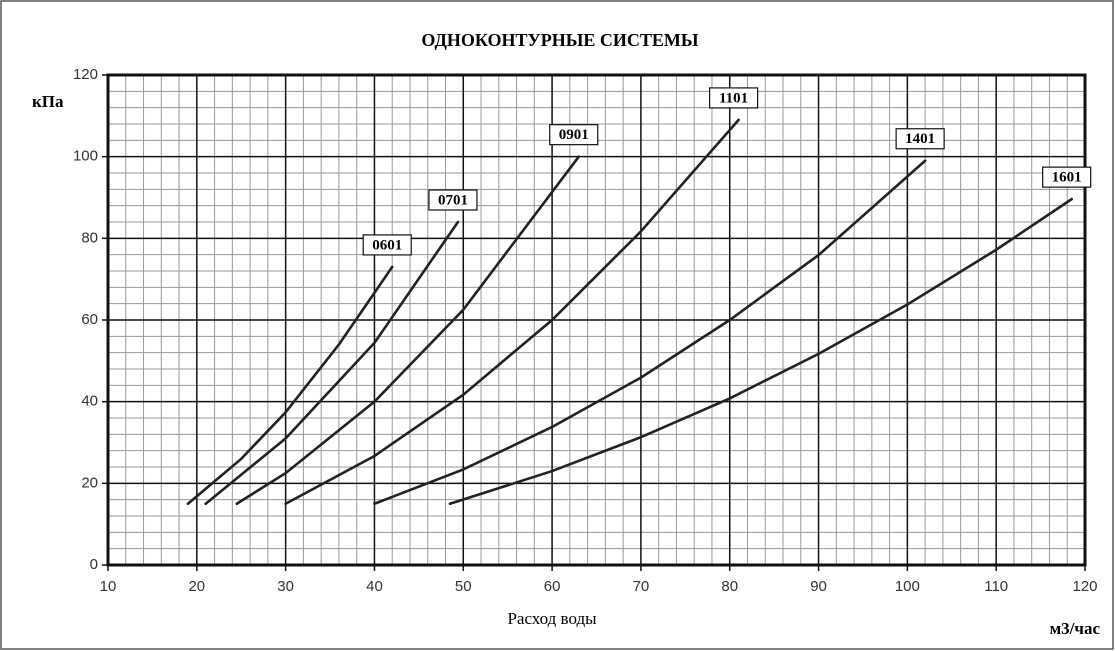  I want to click on x-tick-label: 70, so click(641, 586).